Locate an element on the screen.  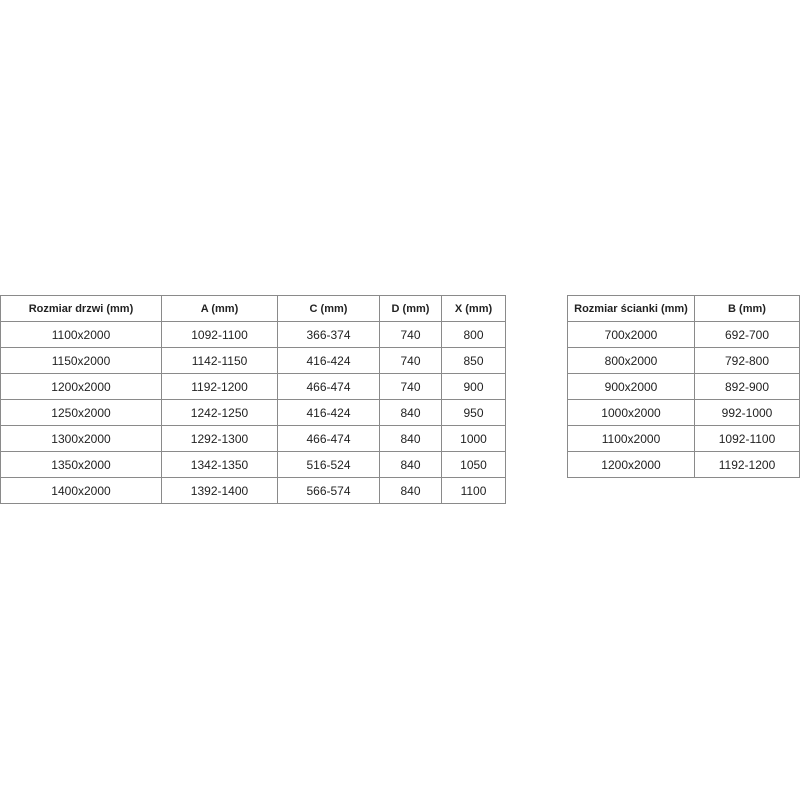
table-cell: 1400x2000 is located at coordinates (81, 490).